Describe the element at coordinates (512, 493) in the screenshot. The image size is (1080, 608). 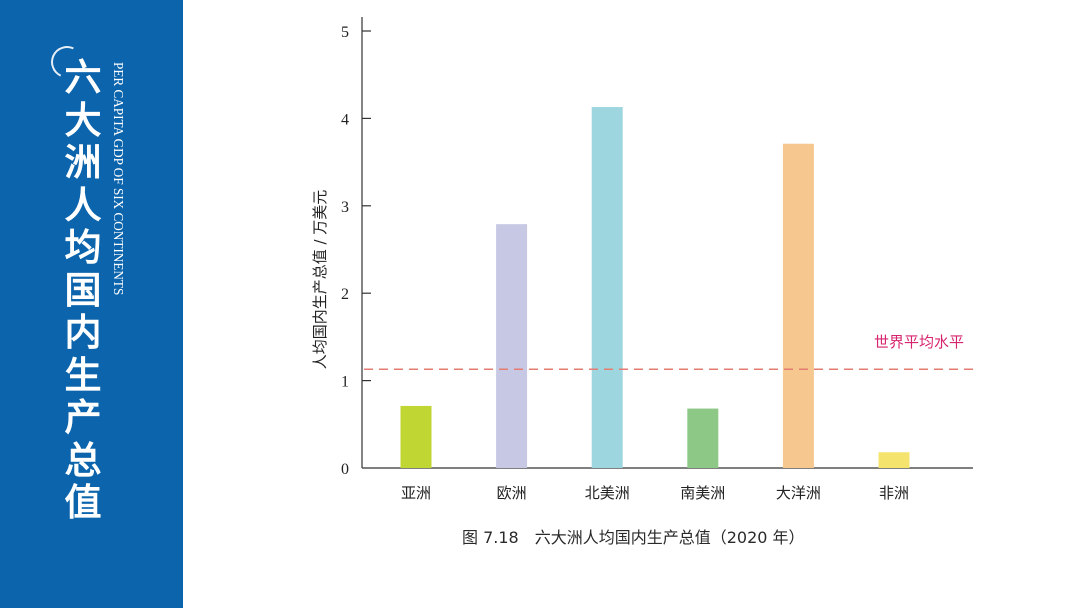
I see `x-category-label: 欧洲` at that location.